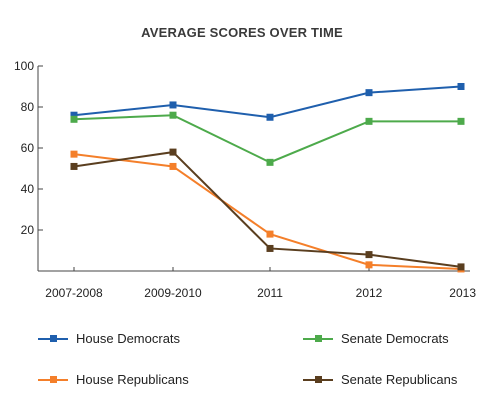 The height and width of the screenshot is (401, 484). Describe the element at coordinates (399, 379) in the screenshot. I see `legend-label: Senate Republicans` at that location.